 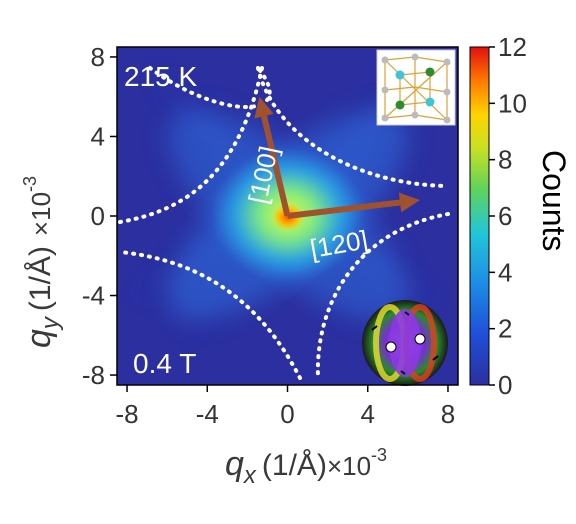 I want to click on colorbar: 0 2 4 6 8 10 12 Counts, so click(x=520, y=216).